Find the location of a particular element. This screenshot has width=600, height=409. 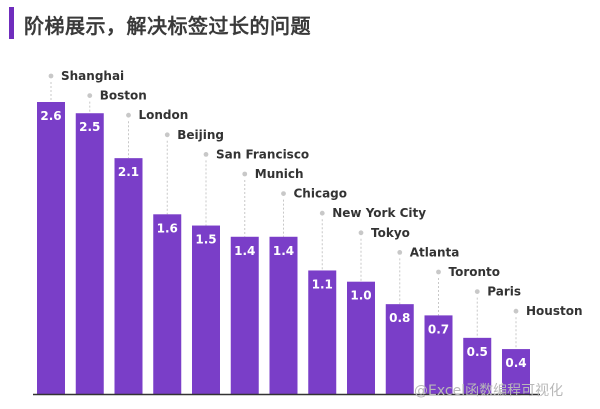

bar-value-label: 1.1 is located at coordinates (322, 284).